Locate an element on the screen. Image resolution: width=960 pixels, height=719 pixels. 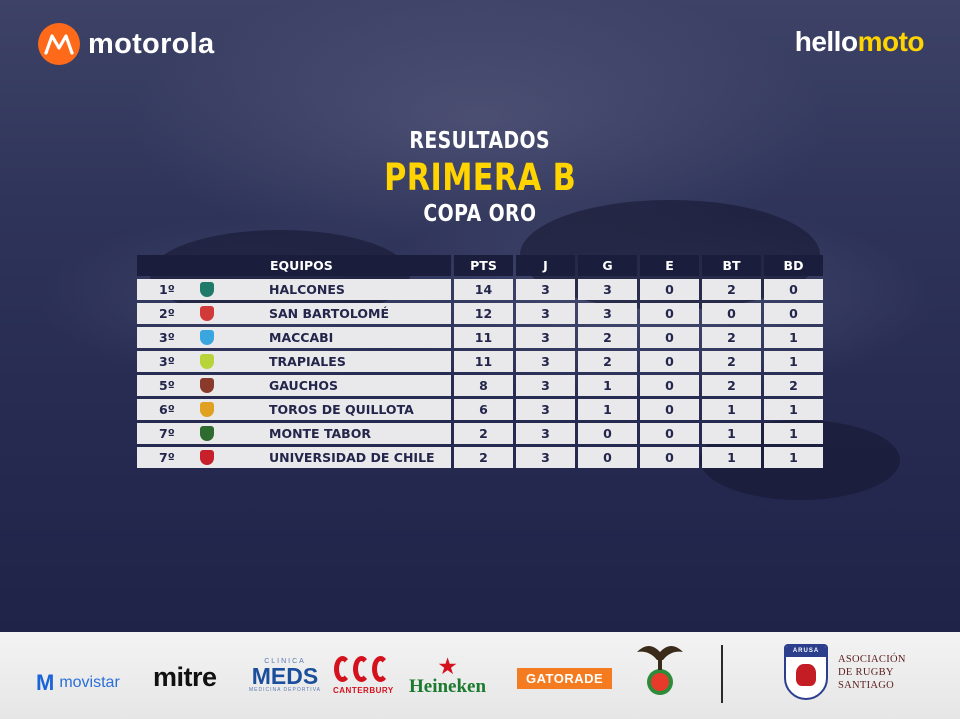
team-cell: 2º SAN BARTOLOMÉ is located at coordinates (294, 313).